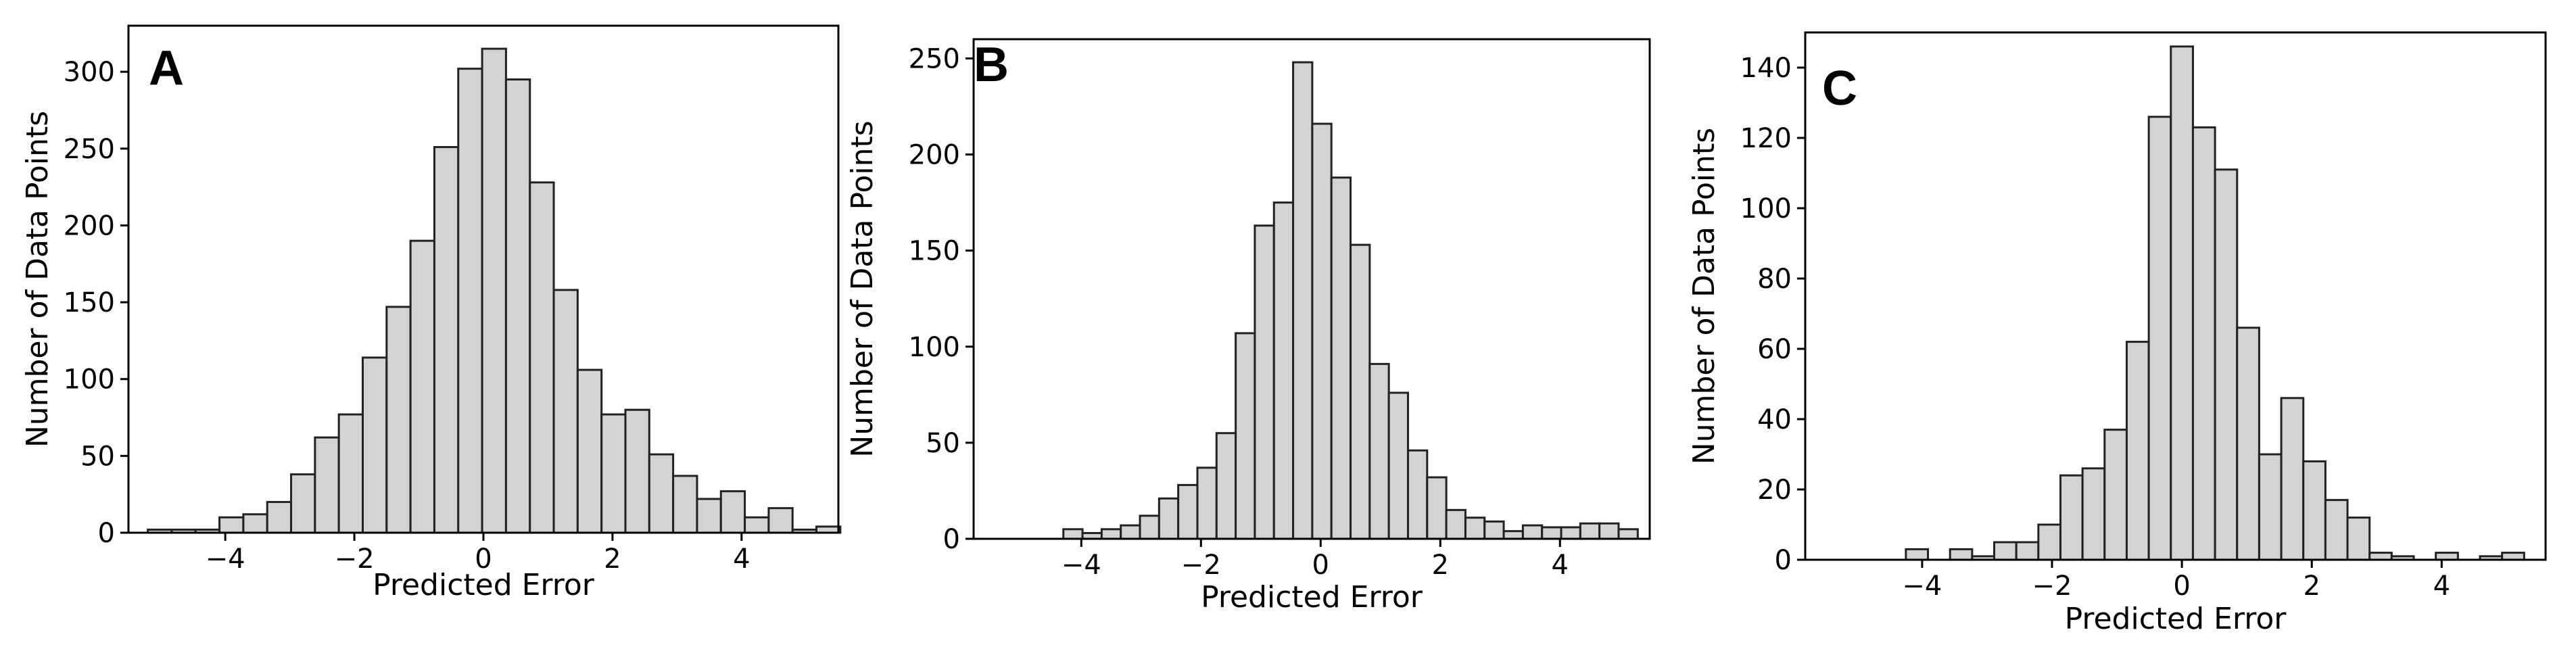  What do you see at coordinates (1774, 349) in the screenshot?
I see `y-tick-label: 60` at bounding box center [1774, 349].